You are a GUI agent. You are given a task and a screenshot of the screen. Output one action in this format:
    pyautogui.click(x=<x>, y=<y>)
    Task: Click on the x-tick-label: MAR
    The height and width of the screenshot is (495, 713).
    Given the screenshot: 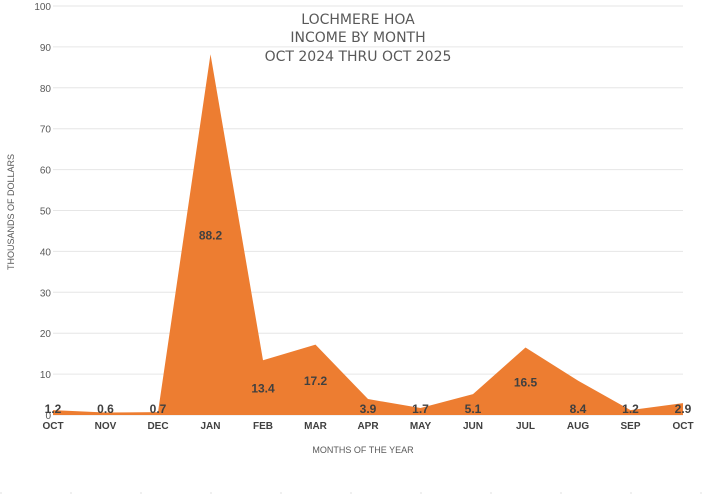 What is the action you would take?
    pyautogui.click(x=316, y=426)
    